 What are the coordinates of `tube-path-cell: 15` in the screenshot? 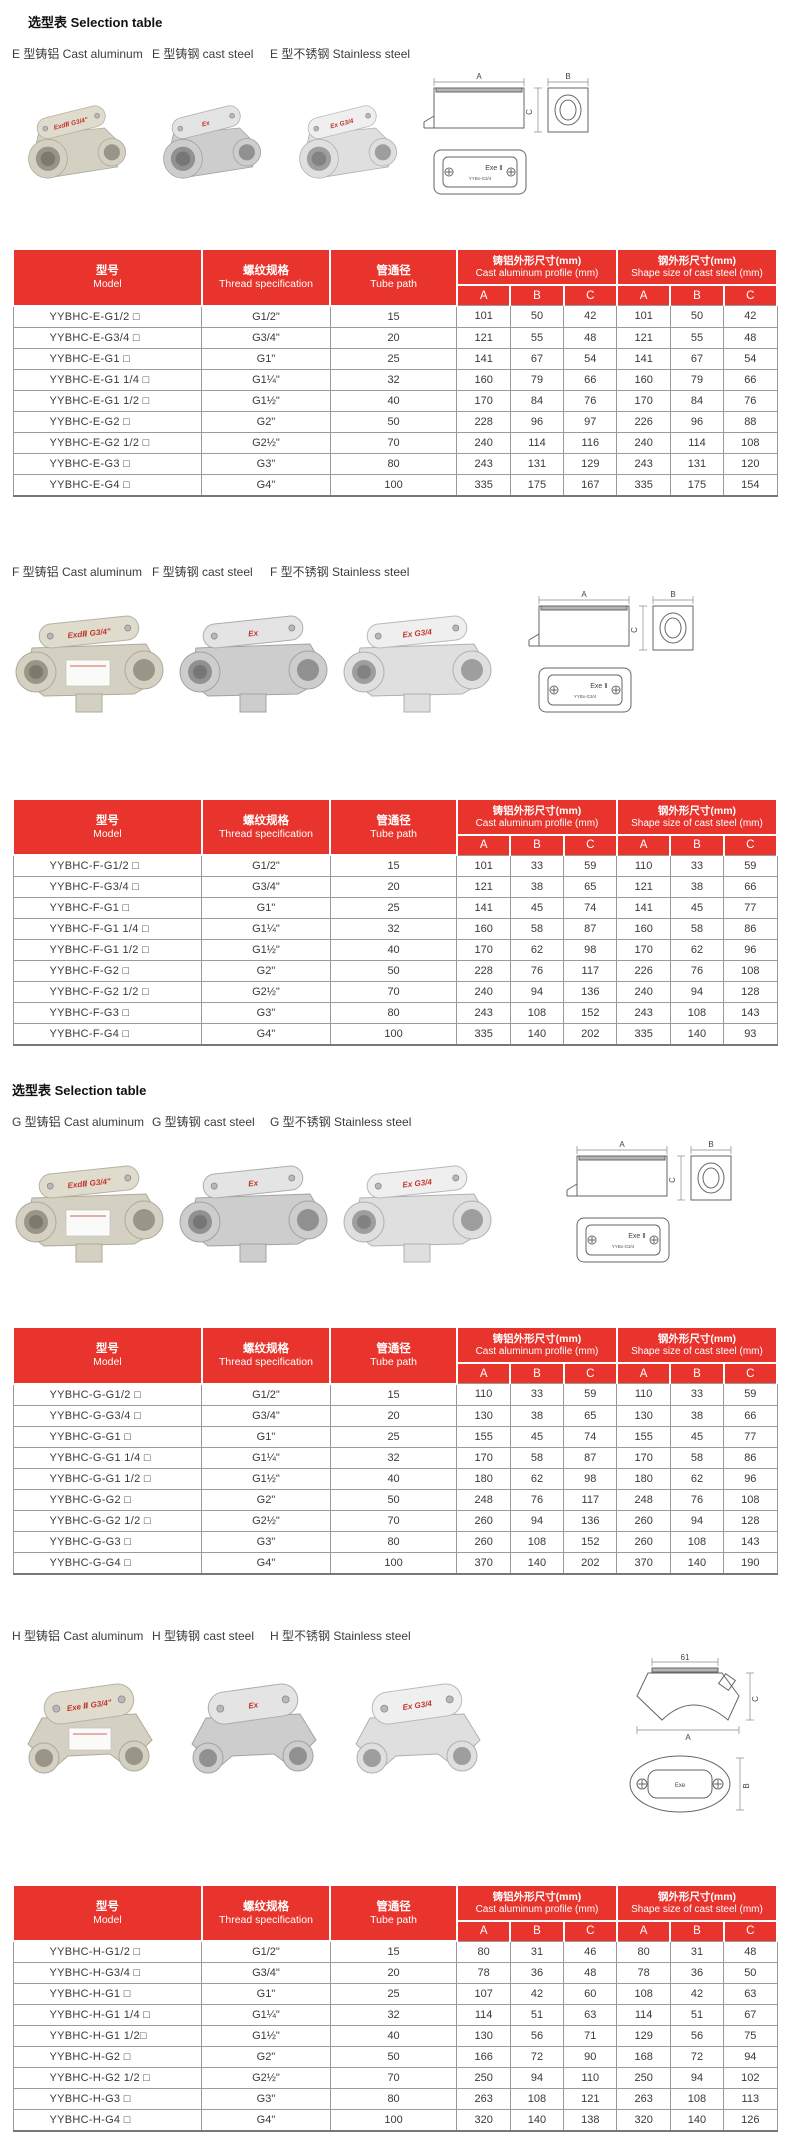 It's located at (393, 1394).